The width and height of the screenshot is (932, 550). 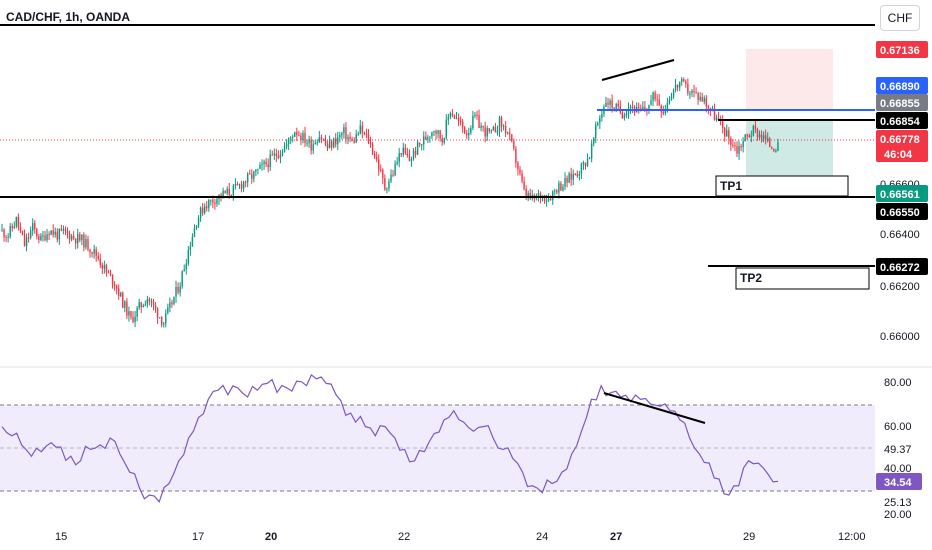 I want to click on badge-tp2-price: 0.66272, so click(x=900, y=268).